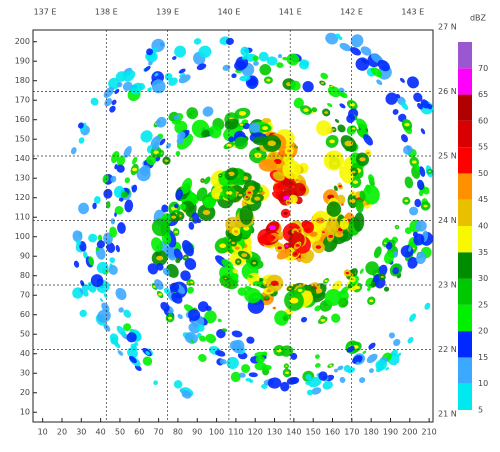  I want to click on x-tick-label: 150, so click(313, 432).